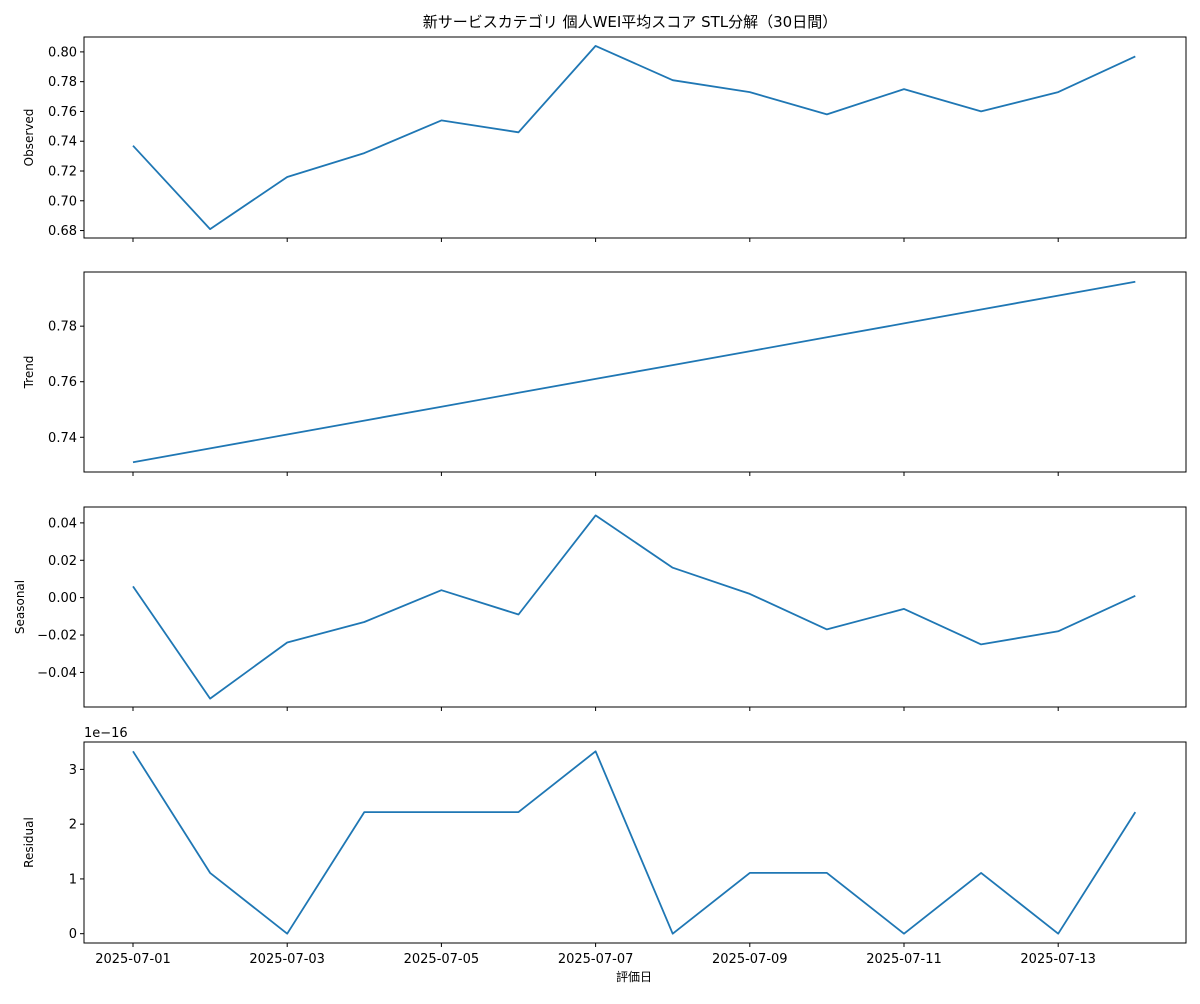  What do you see at coordinates (73, 825) in the screenshot?
I see `y-tick-label: 2` at bounding box center [73, 825].